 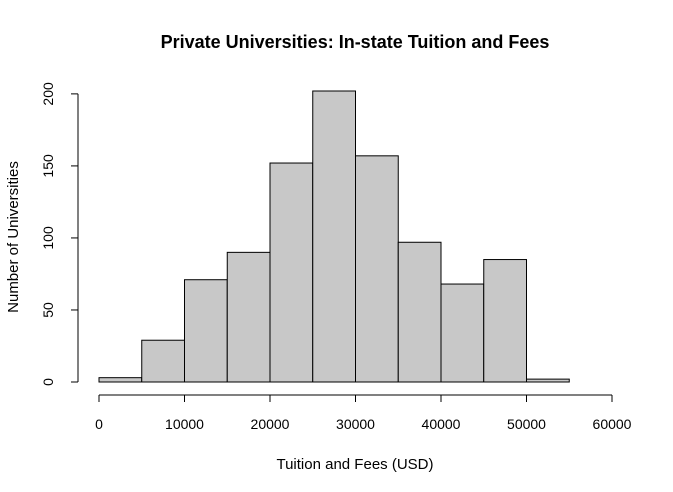 What do you see at coordinates (270, 424) in the screenshot?
I see `x-tick-label-2: 20000` at bounding box center [270, 424].